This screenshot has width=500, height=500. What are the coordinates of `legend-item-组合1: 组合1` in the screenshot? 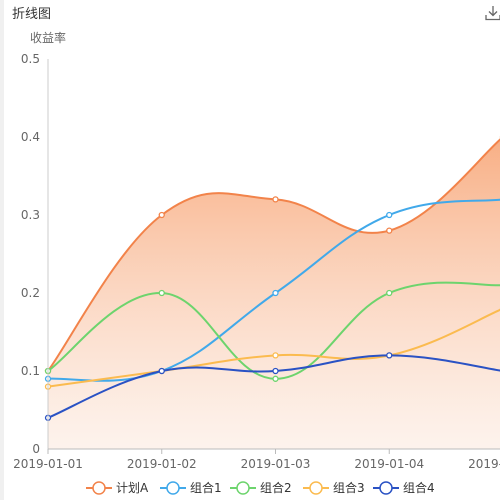 It's located at (191, 487).